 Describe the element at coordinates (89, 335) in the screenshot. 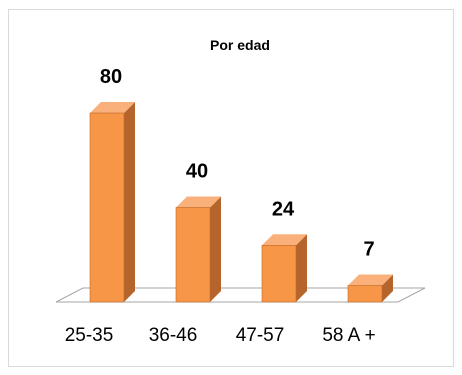

I see `x-tick-label-25-35: 25-35` at that location.